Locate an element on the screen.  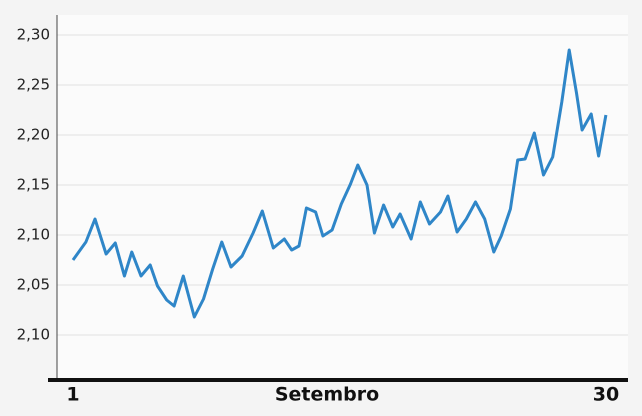
y-tick-label: 2,20 is located at coordinates (33, 135).